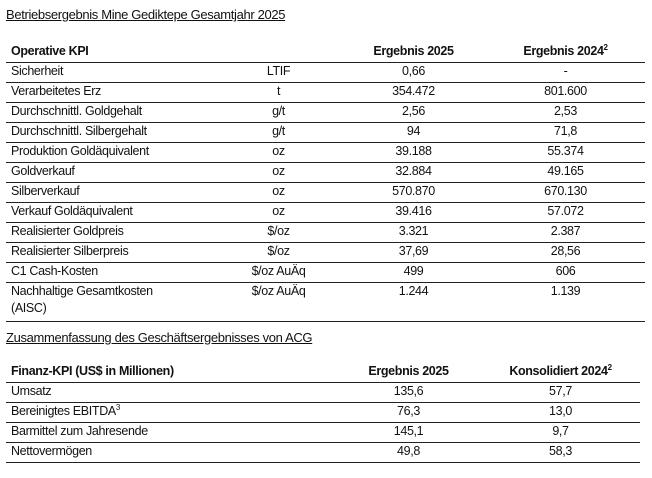 This screenshot has width=652, height=478. I want to click on value-2024: 58,3, so click(558, 452).